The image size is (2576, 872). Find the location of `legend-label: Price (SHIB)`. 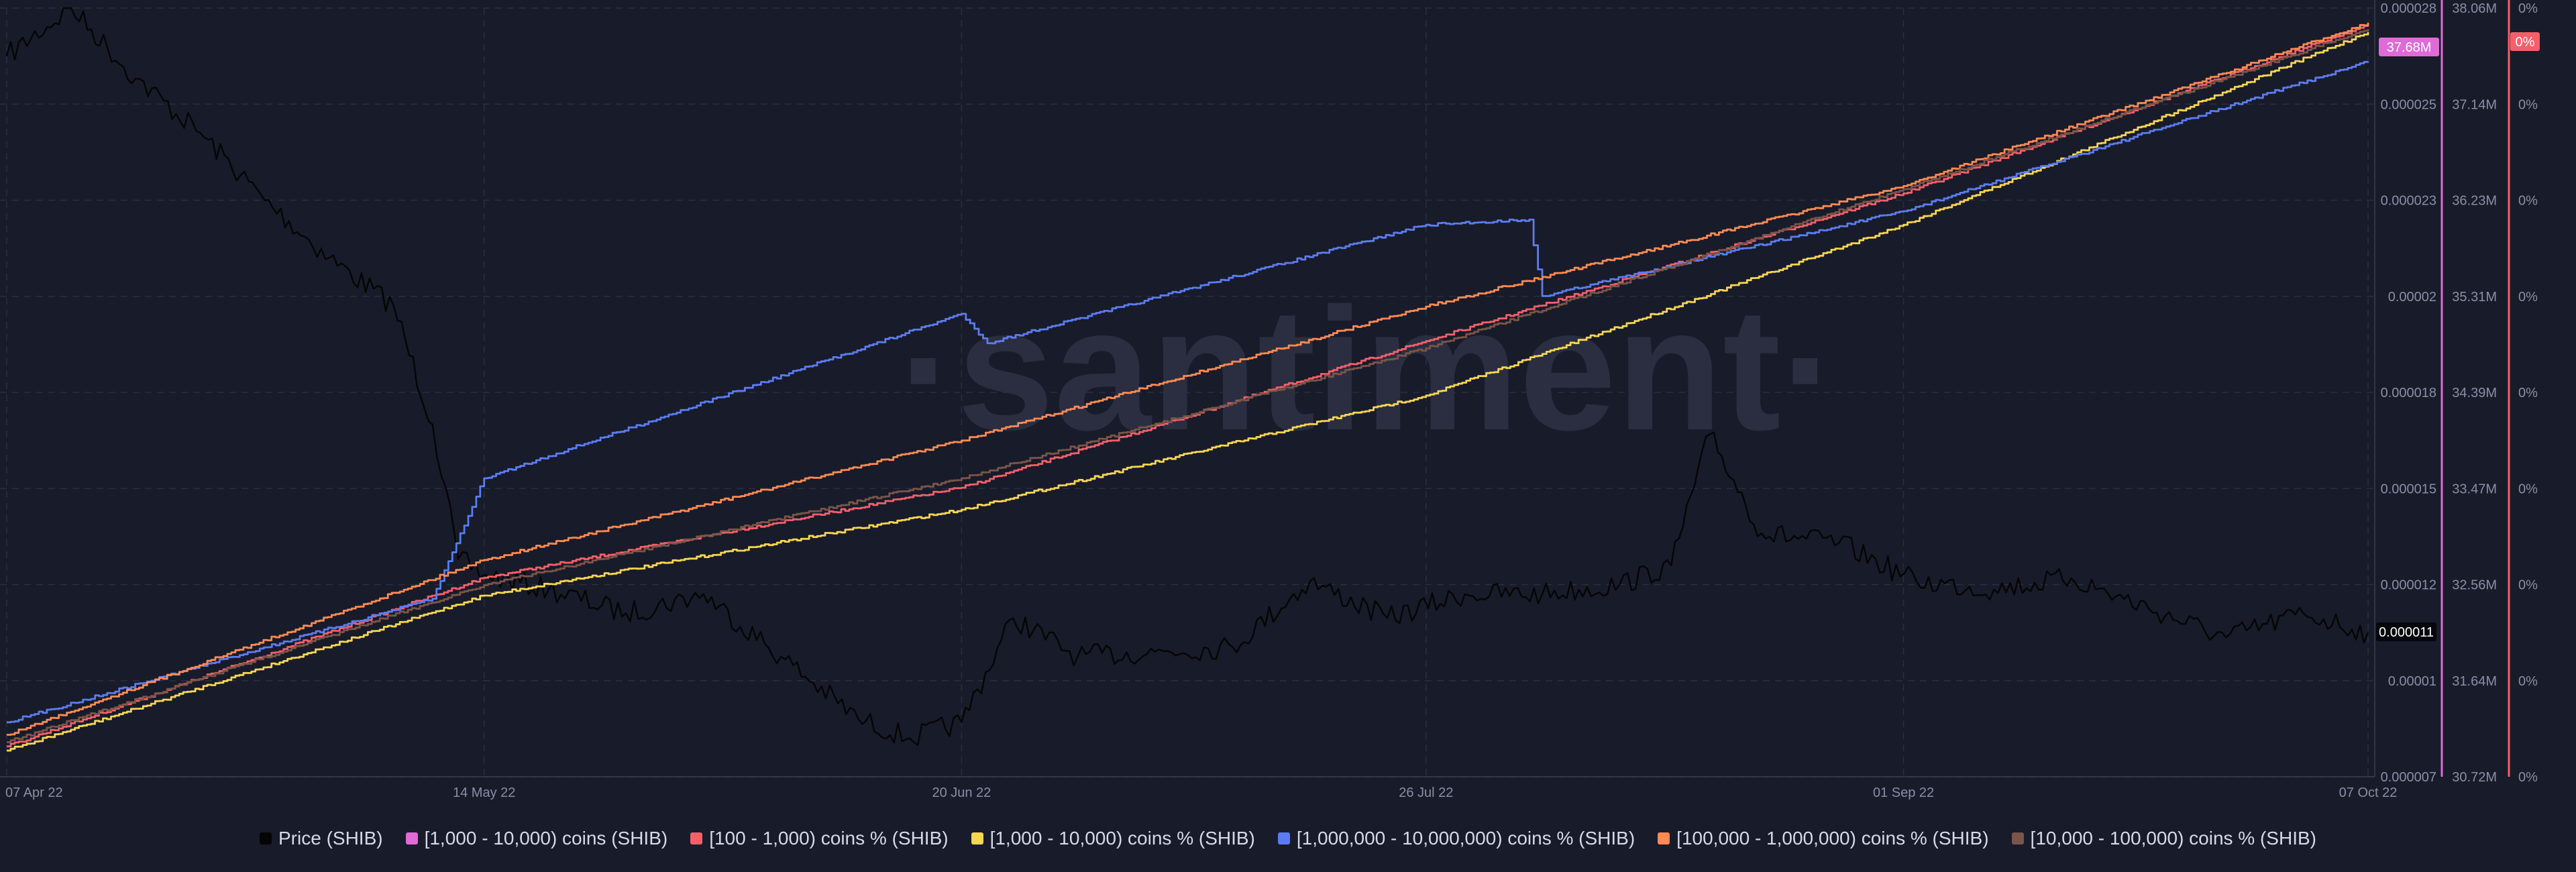

legend-label: Price (SHIB) is located at coordinates (330, 839).